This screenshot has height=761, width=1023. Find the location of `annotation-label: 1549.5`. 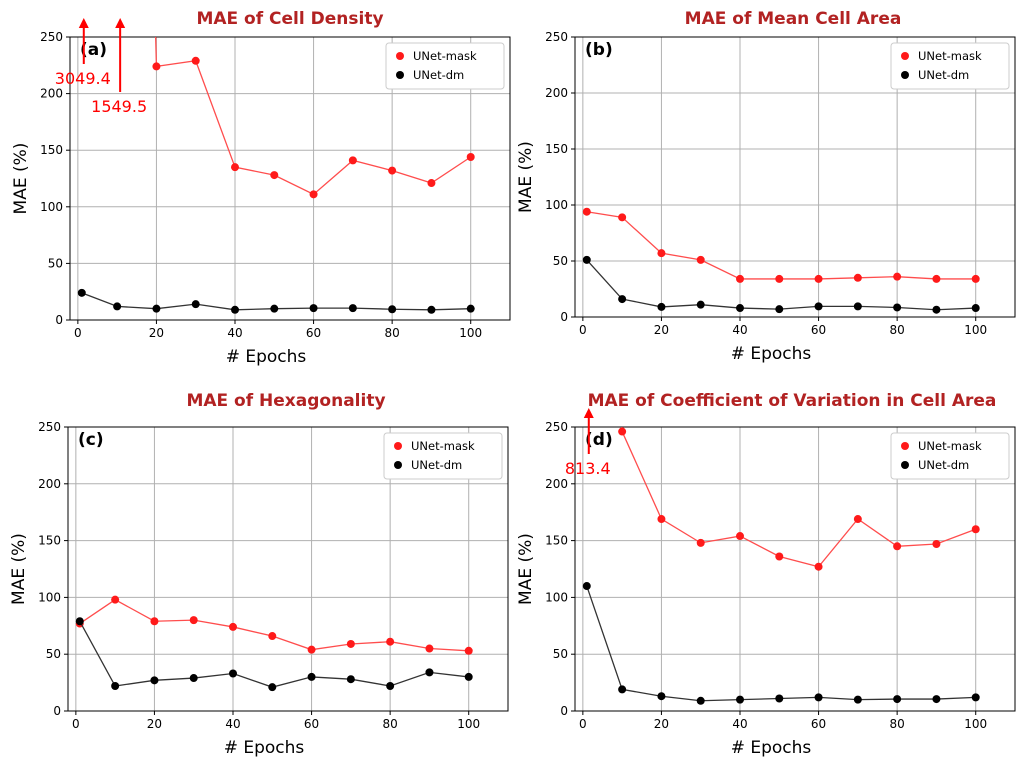

annotation-label: 1549.5 is located at coordinates (119, 106).